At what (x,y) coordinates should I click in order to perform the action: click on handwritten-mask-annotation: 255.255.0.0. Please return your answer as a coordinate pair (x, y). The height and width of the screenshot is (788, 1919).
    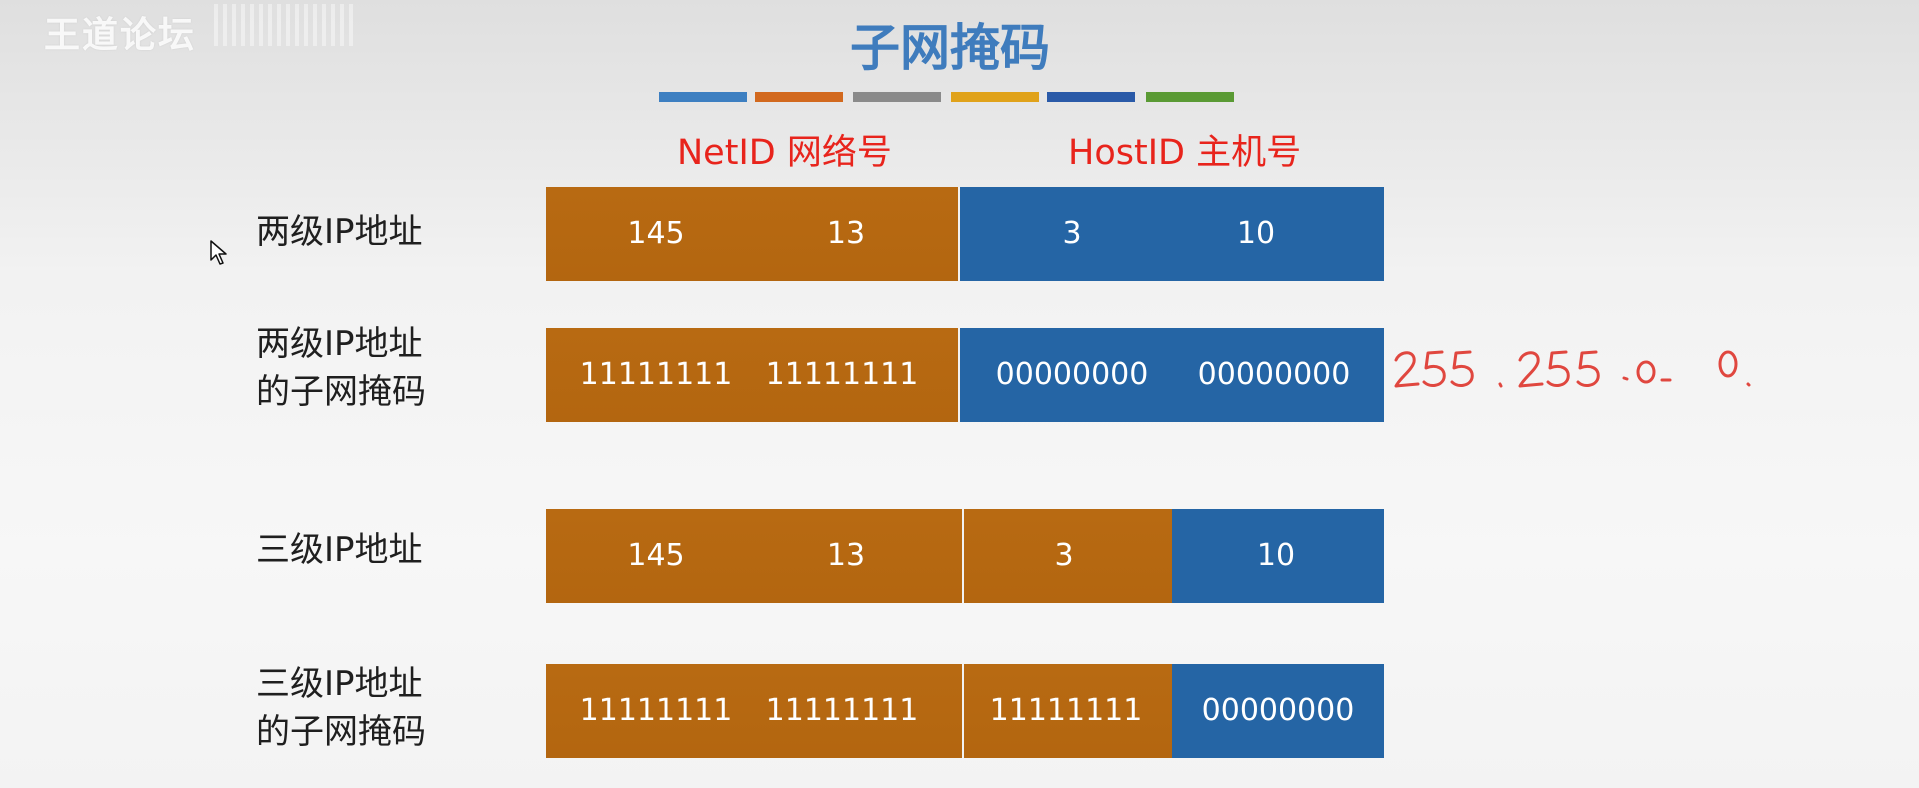
    Looking at the image, I should click on (1570, 363).